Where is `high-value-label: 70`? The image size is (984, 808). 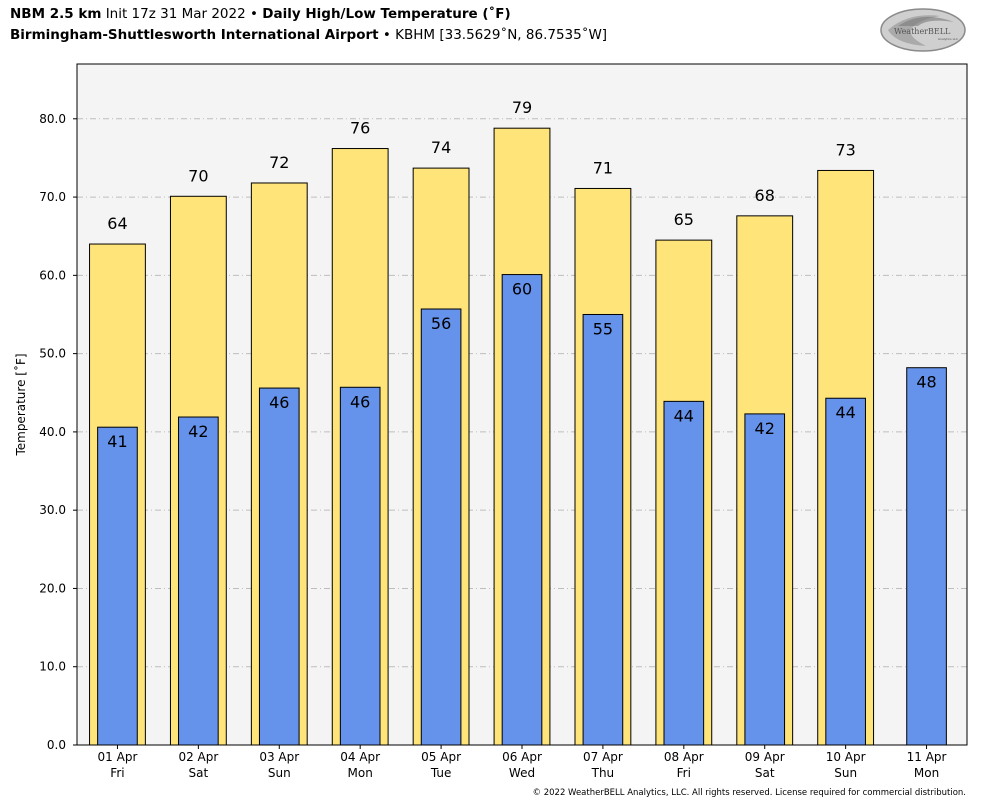 high-value-label: 70 is located at coordinates (198, 175).